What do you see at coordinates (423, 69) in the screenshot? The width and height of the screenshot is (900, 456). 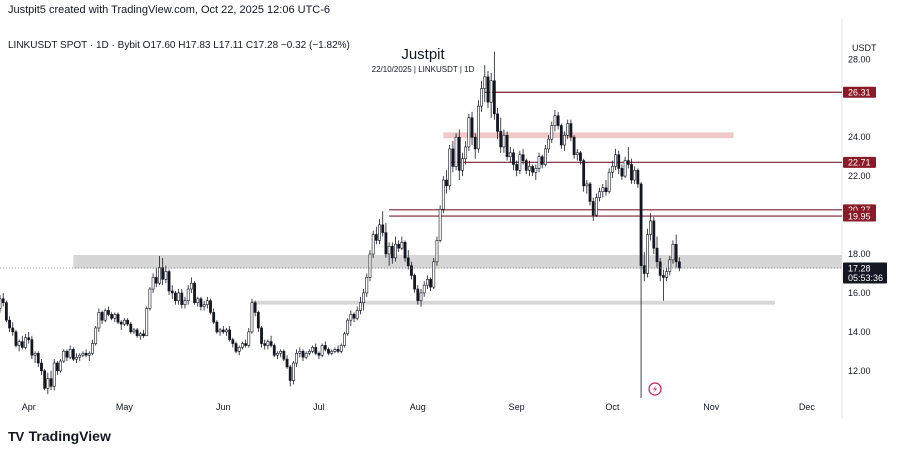 I see `chart-subtitle: 22/10/2025 | LINKUSDT | 1D` at bounding box center [423, 69].